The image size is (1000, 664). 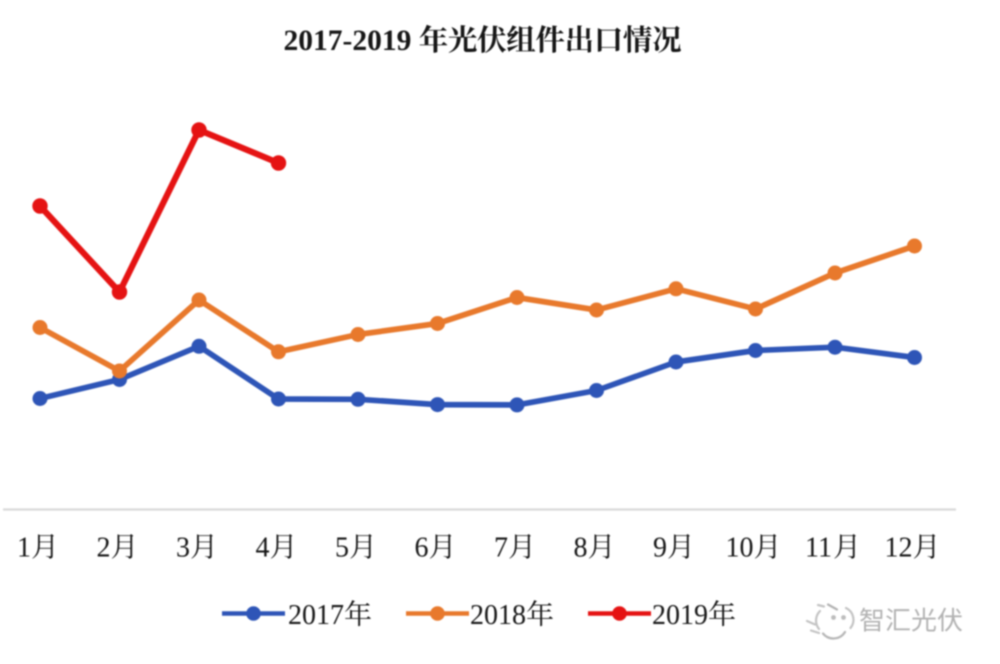 What do you see at coordinates (818, 548) in the screenshot?
I see `svg-text: 11` at bounding box center [818, 548].